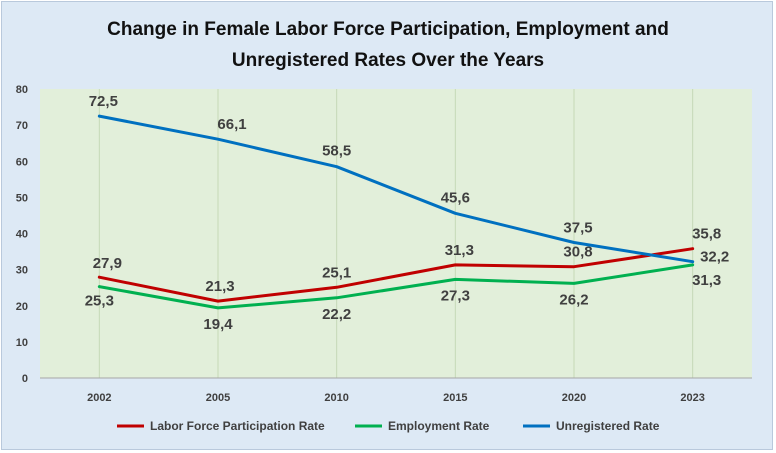 This screenshot has width=776, height=453. Describe the element at coordinates (231, 124) in the screenshot. I see `data-label: 66,1` at that location.